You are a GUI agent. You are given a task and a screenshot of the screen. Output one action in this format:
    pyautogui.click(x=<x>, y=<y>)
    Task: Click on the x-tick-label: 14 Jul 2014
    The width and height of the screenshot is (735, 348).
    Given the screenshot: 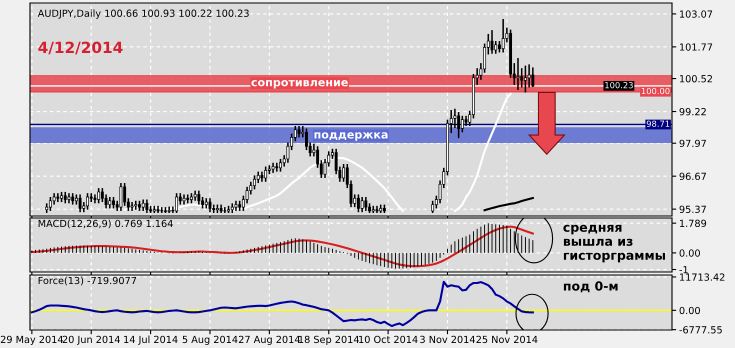 What is the action you would take?
    pyautogui.click(x=151, y=340)
    